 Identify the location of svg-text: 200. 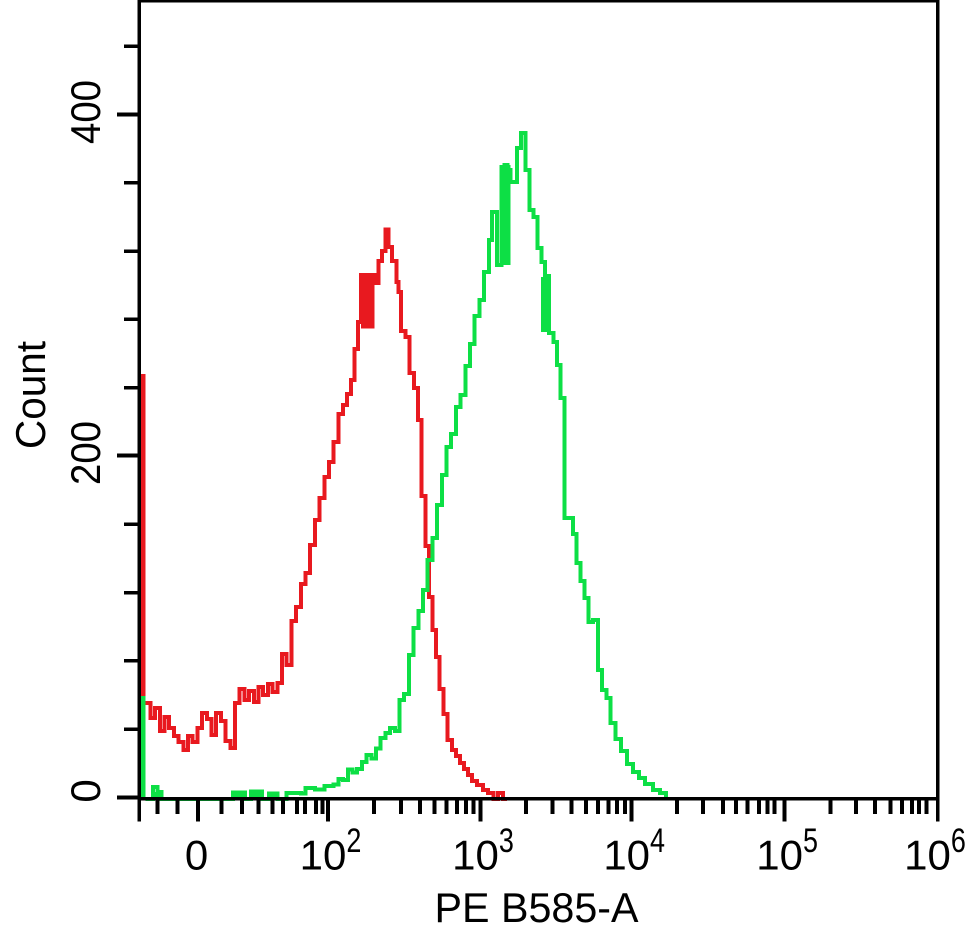
(85, 453).